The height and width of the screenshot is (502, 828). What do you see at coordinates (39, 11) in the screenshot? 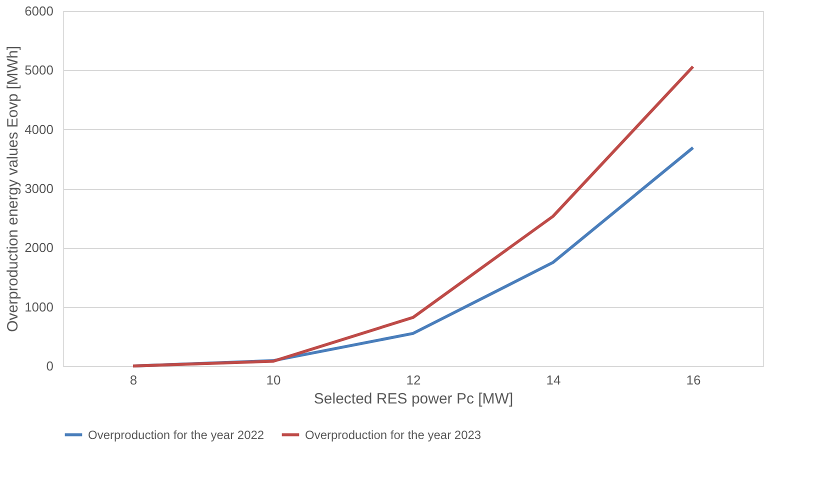
I see `y-tick-label: 6000` at bounding box center [39, 11].